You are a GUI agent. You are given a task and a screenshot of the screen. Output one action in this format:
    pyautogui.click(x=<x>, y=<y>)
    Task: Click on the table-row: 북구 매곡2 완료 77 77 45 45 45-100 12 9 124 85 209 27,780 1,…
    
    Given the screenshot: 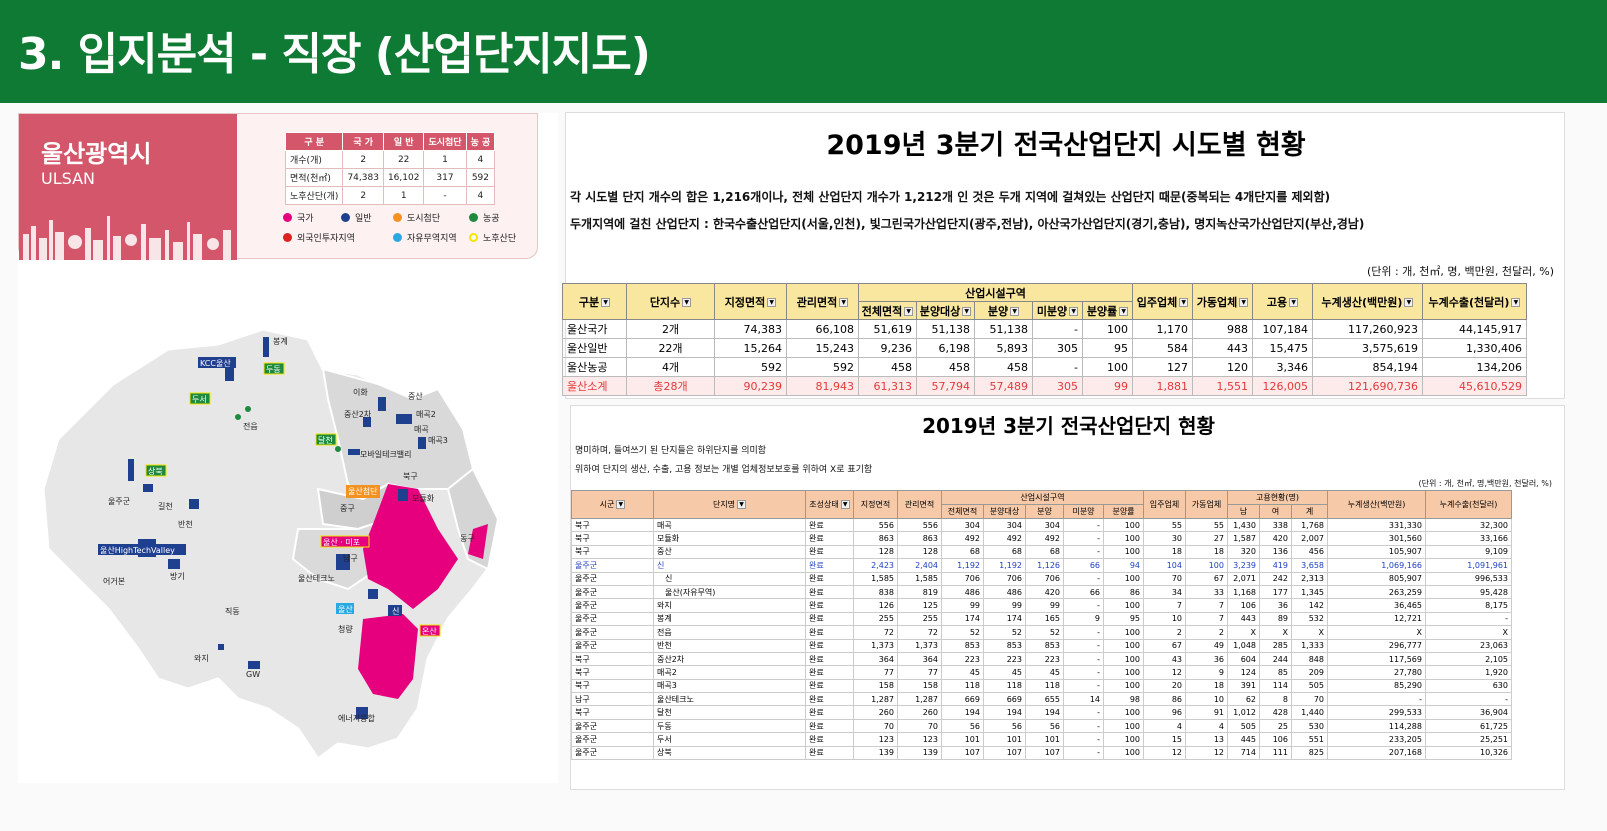 What is the action you would take?
    pyautogui.click(x=1041, y=672)
    